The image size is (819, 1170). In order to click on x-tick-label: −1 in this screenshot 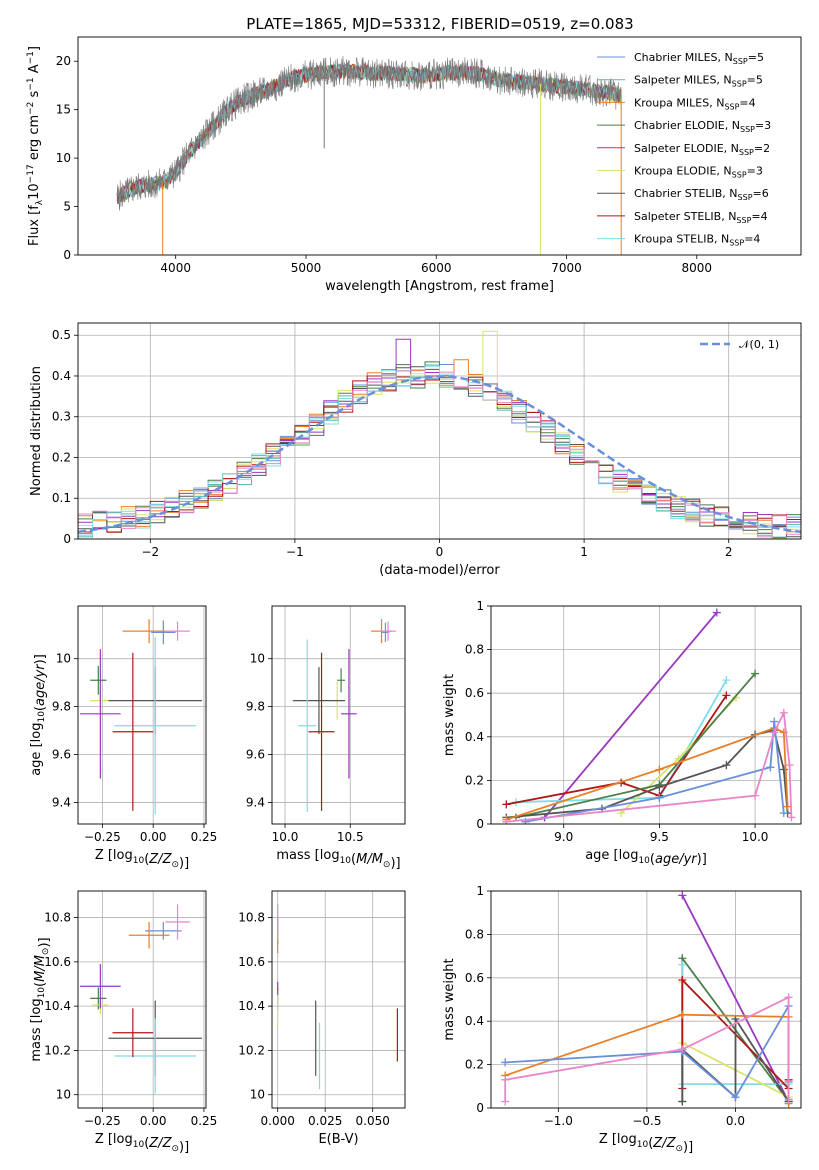, I will do `click(295, 552)`.